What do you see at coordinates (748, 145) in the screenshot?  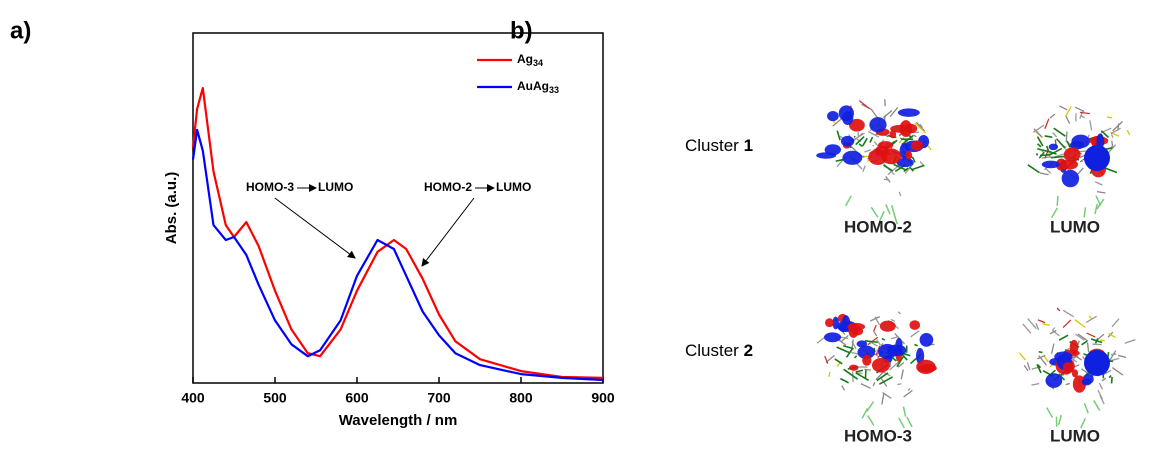 I see `row-label-number: 1` at bounding box center [748, 145].